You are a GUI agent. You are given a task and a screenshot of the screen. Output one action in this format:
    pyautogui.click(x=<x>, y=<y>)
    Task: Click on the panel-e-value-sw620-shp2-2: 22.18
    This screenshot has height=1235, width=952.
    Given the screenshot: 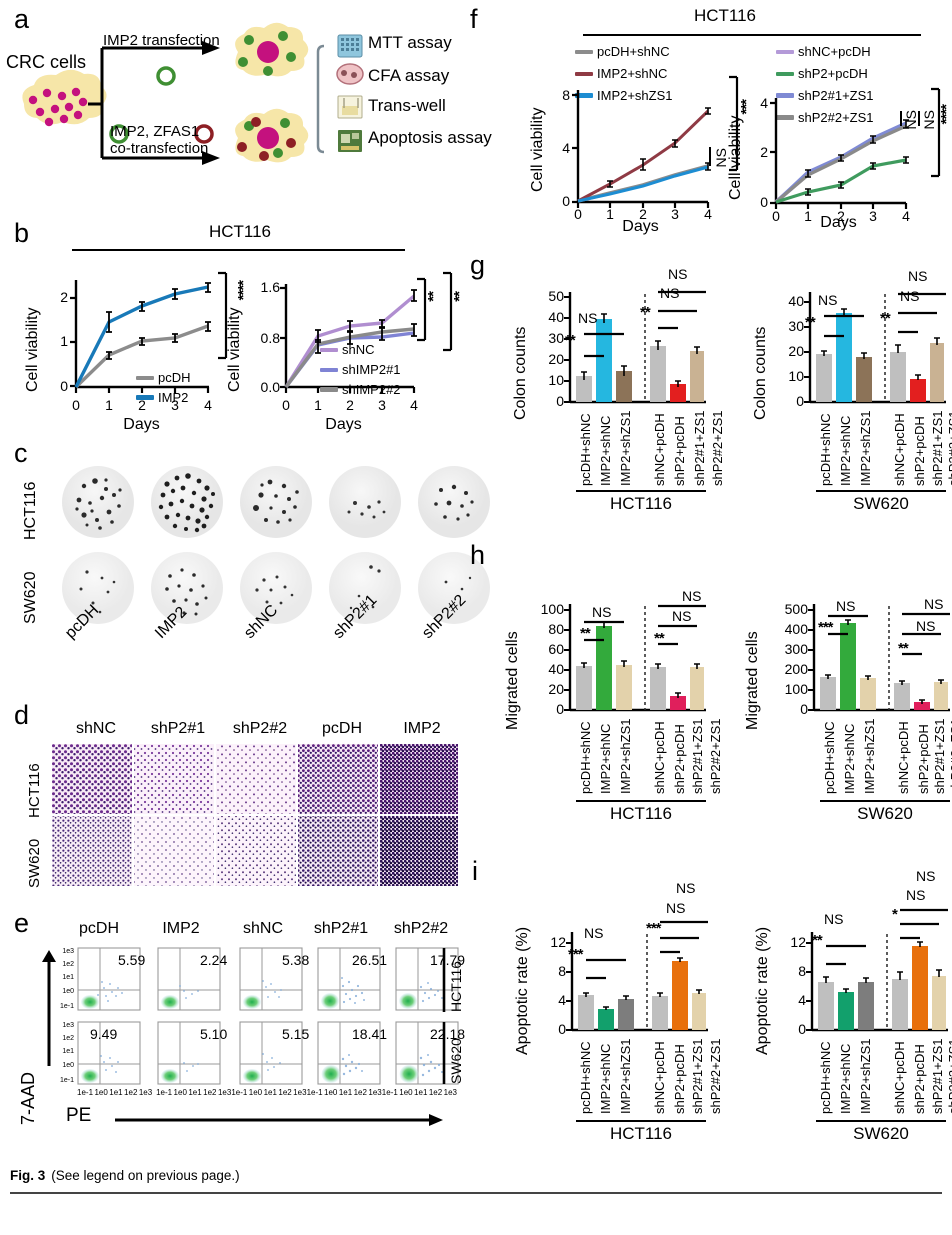 What is the action you would take?
    pyautogui.click(x=448, y=1034)
    